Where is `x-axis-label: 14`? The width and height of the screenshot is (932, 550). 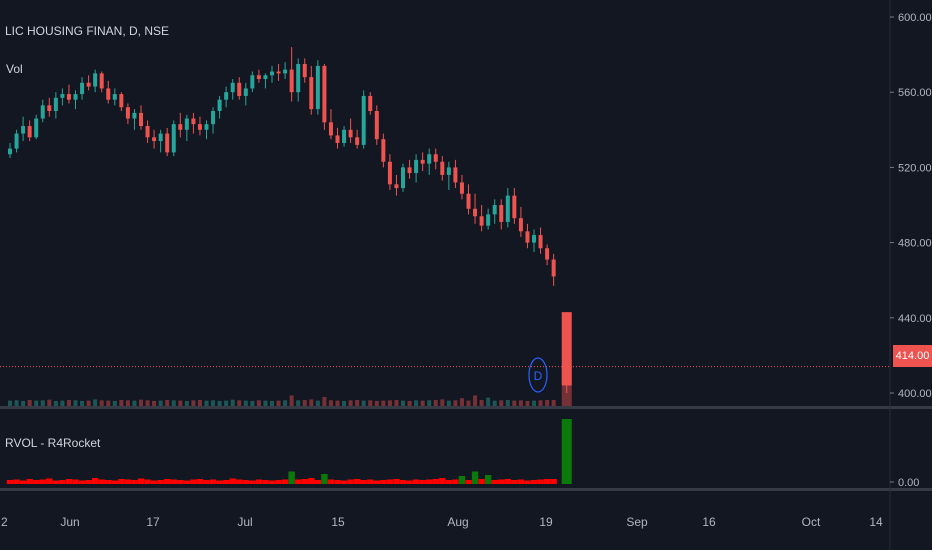 x-axis-label: 14 is located at coordinates (876, 522).